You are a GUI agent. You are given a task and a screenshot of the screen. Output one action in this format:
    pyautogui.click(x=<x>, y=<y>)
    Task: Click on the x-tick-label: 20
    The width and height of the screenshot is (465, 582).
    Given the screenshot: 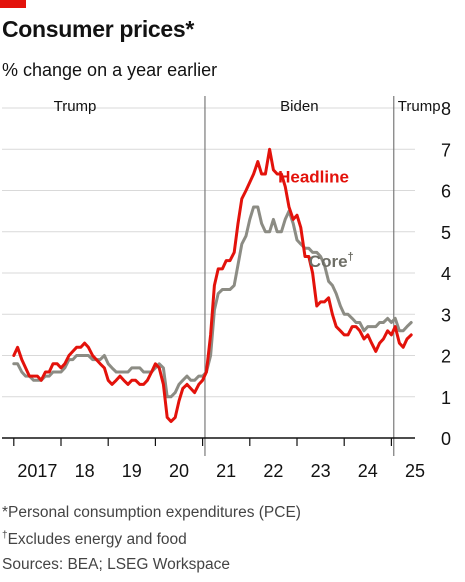 What is the action you would take?
    pyautogui.click(x=179, y=471)
    